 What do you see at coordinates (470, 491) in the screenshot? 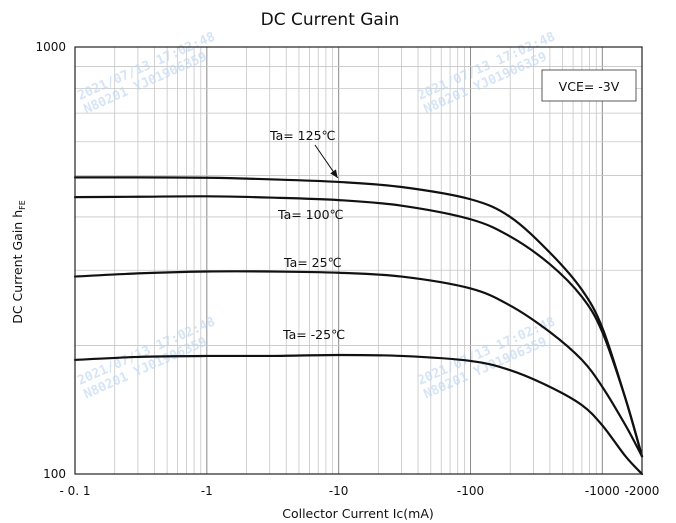
I see `x-tick-label: -100` at bounding box center [470, 491].